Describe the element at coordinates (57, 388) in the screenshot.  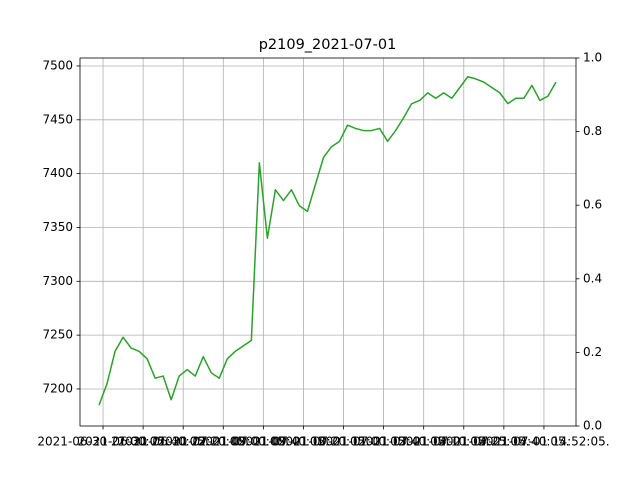
I see `y-tick-label: 7200` at that location.